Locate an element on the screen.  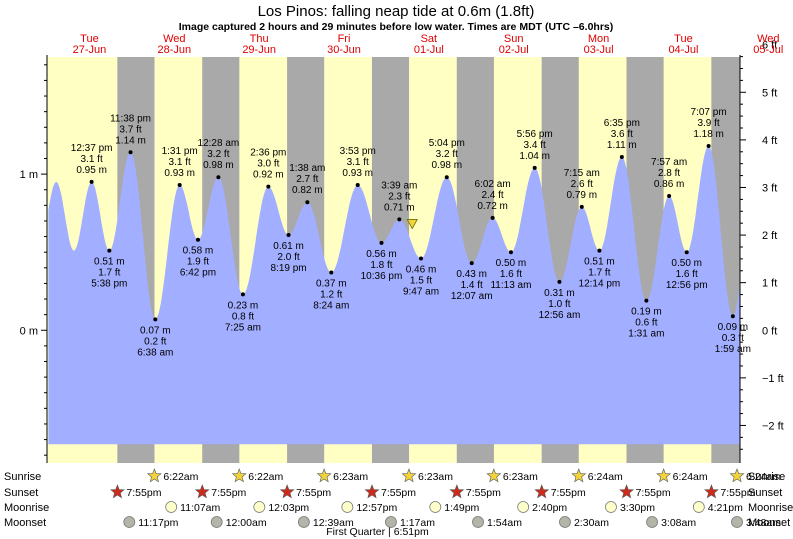
day-name: Mon is located at coordinates (598, 39).